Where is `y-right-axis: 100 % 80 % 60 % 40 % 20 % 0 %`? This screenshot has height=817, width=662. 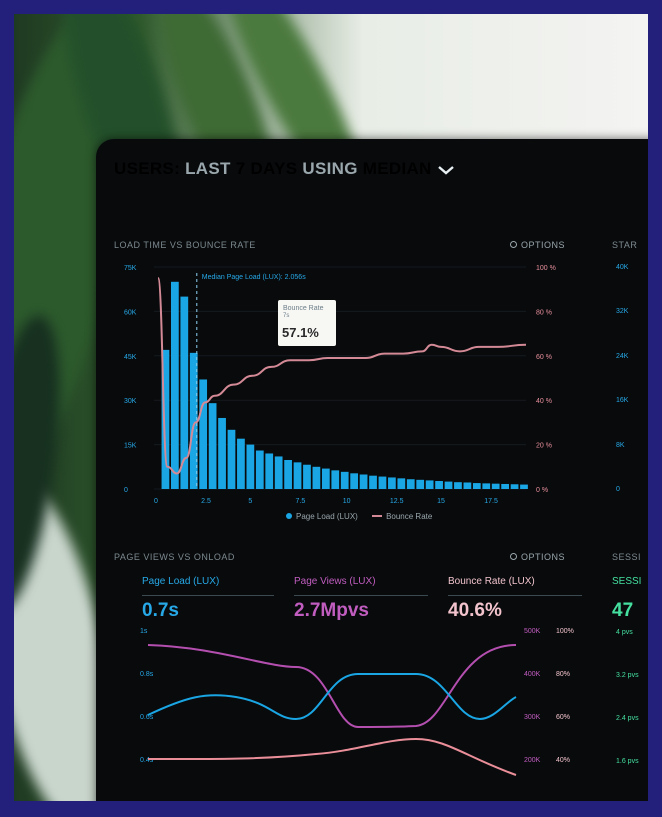
y-right-axis: 100 % 80 % 60 % 40 % 20 % 0 % is located at coordinates (546, 379).